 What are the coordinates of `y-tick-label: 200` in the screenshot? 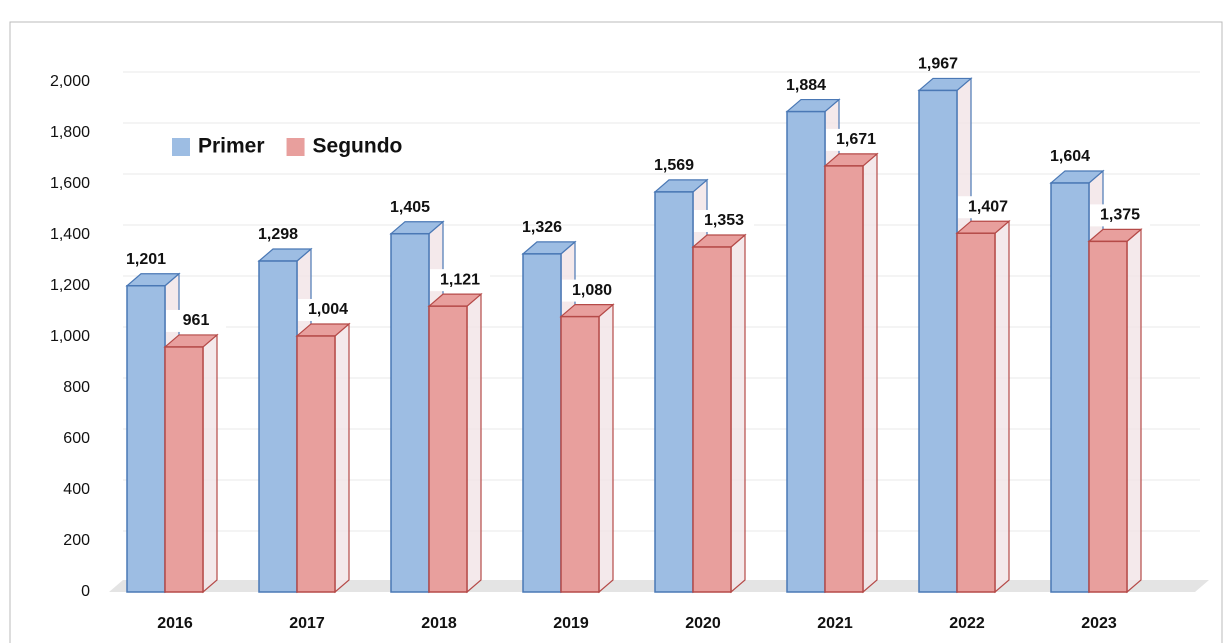 It's located at (76, 540).